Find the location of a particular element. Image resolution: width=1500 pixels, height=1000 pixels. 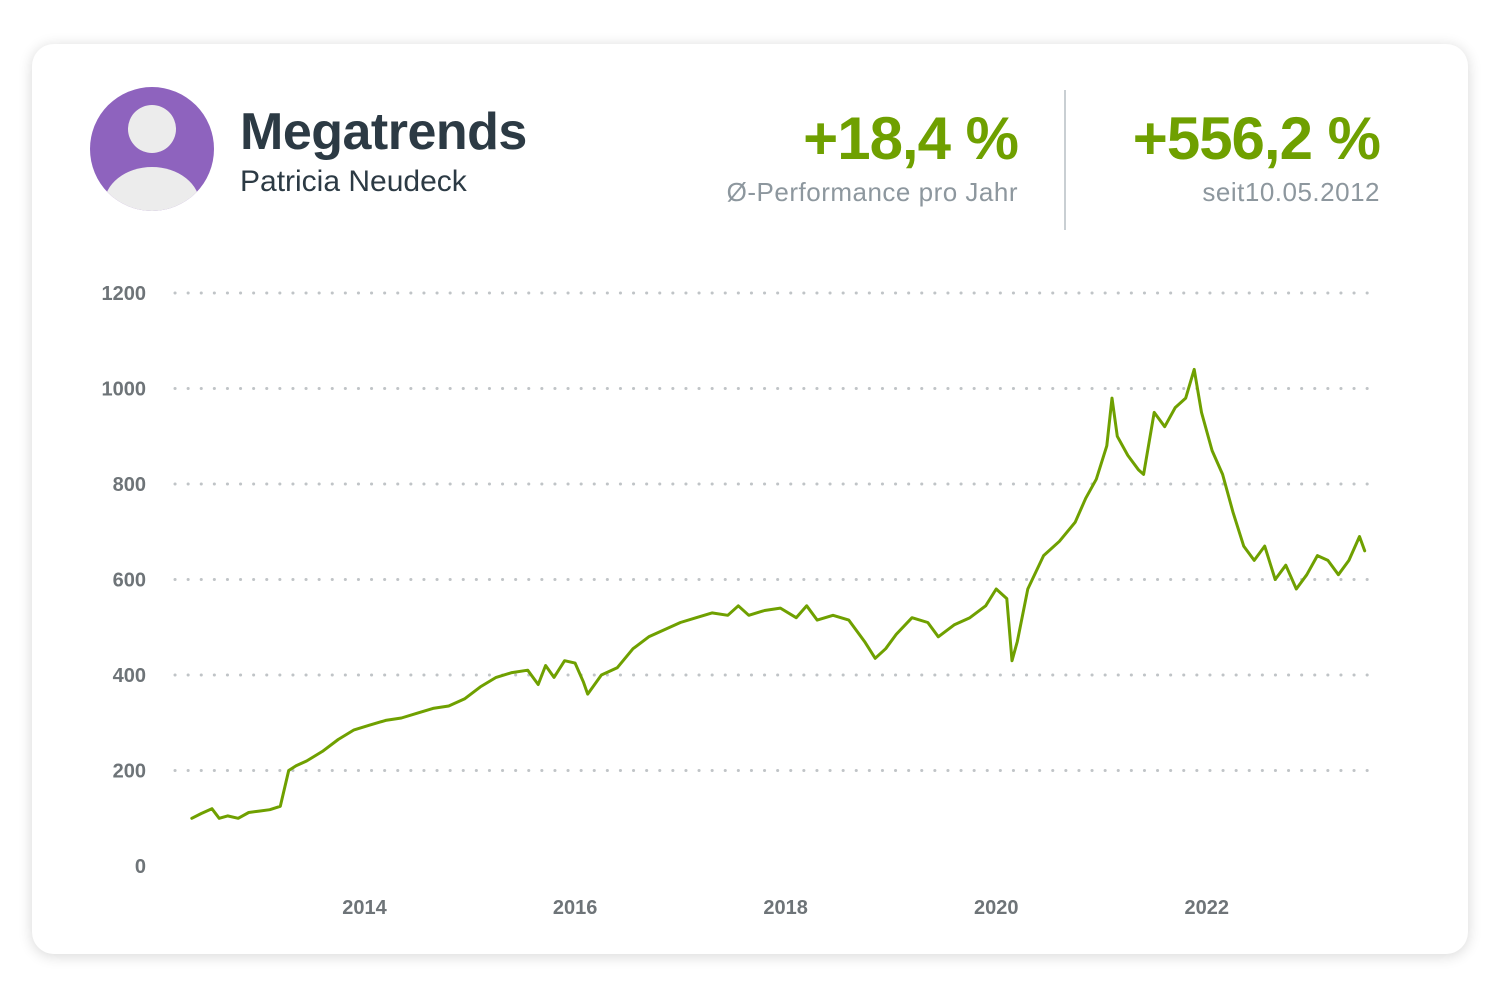

portfolio-title: Megatrends is located at coordinates (383, 132).